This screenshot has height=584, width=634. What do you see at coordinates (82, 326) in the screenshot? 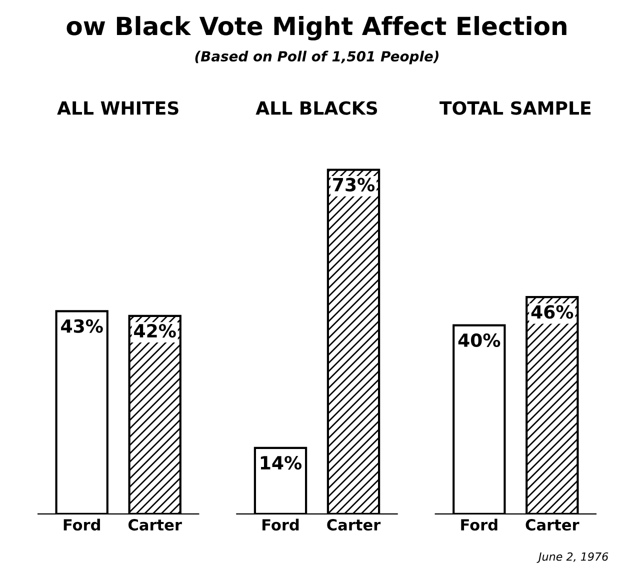
I see `data-label: 43%` at bounding box center [82, 326].